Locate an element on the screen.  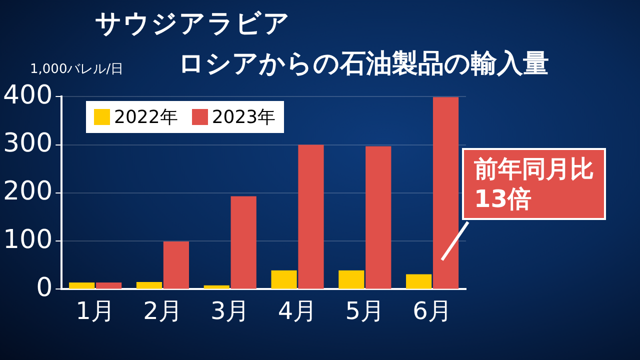
legend-label: 2023年 is located at coordinates (243, 117).